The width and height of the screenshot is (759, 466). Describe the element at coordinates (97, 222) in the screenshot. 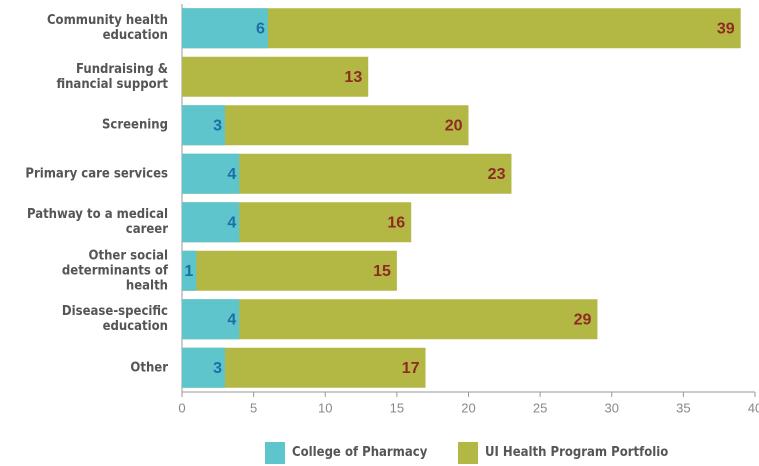

I see `category-label: Pathway to a medical career` at that location.